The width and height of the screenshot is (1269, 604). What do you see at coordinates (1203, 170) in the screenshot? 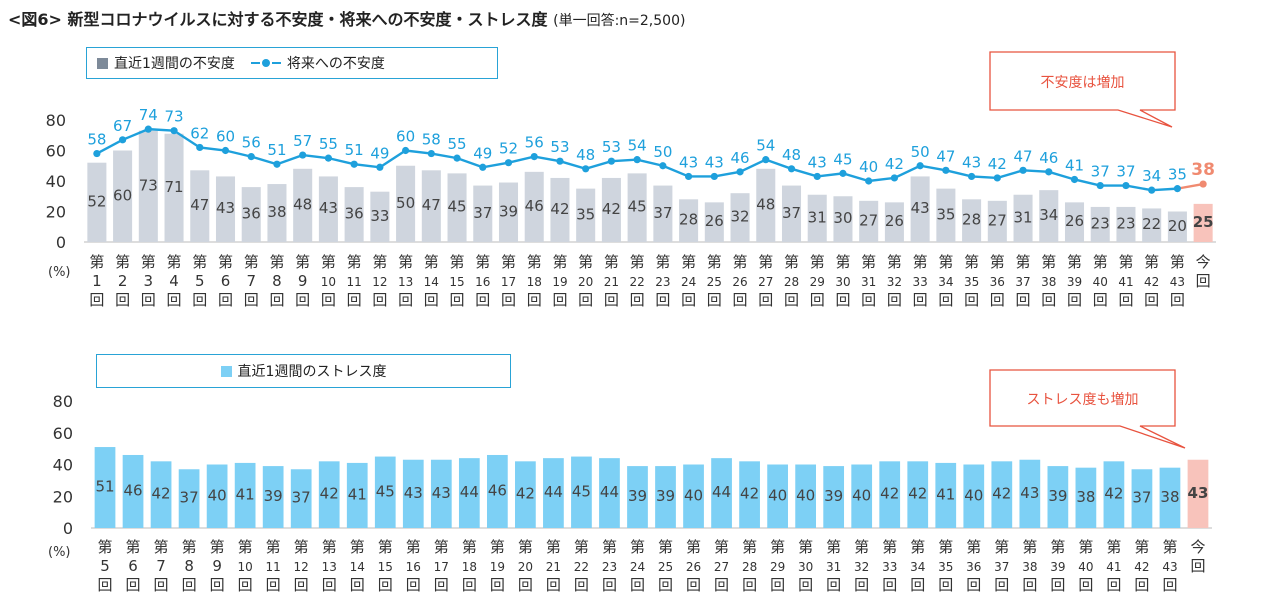
I see `line-value-label: 38` at bounding box center [1203, 170].